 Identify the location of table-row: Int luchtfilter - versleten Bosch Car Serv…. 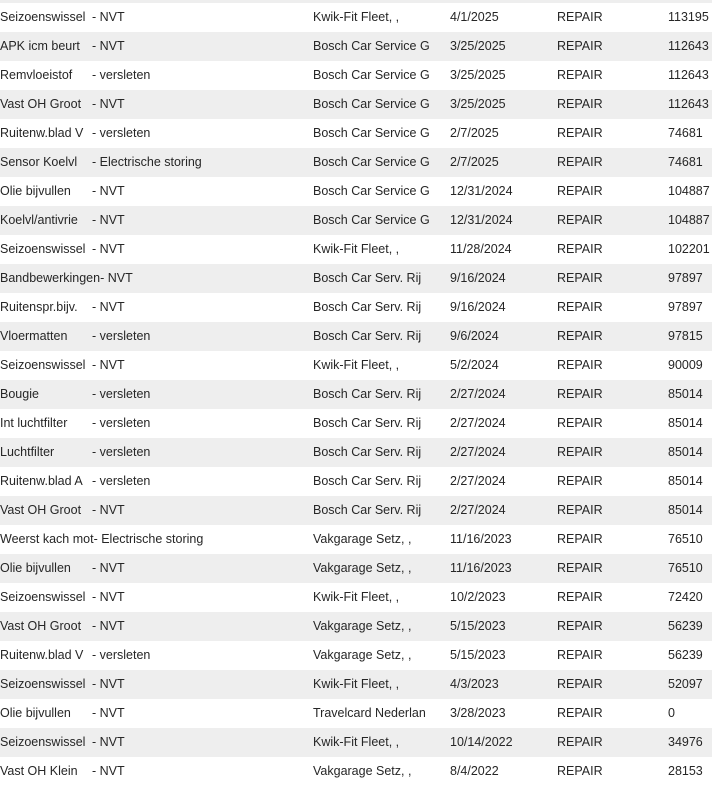
(356, 423).